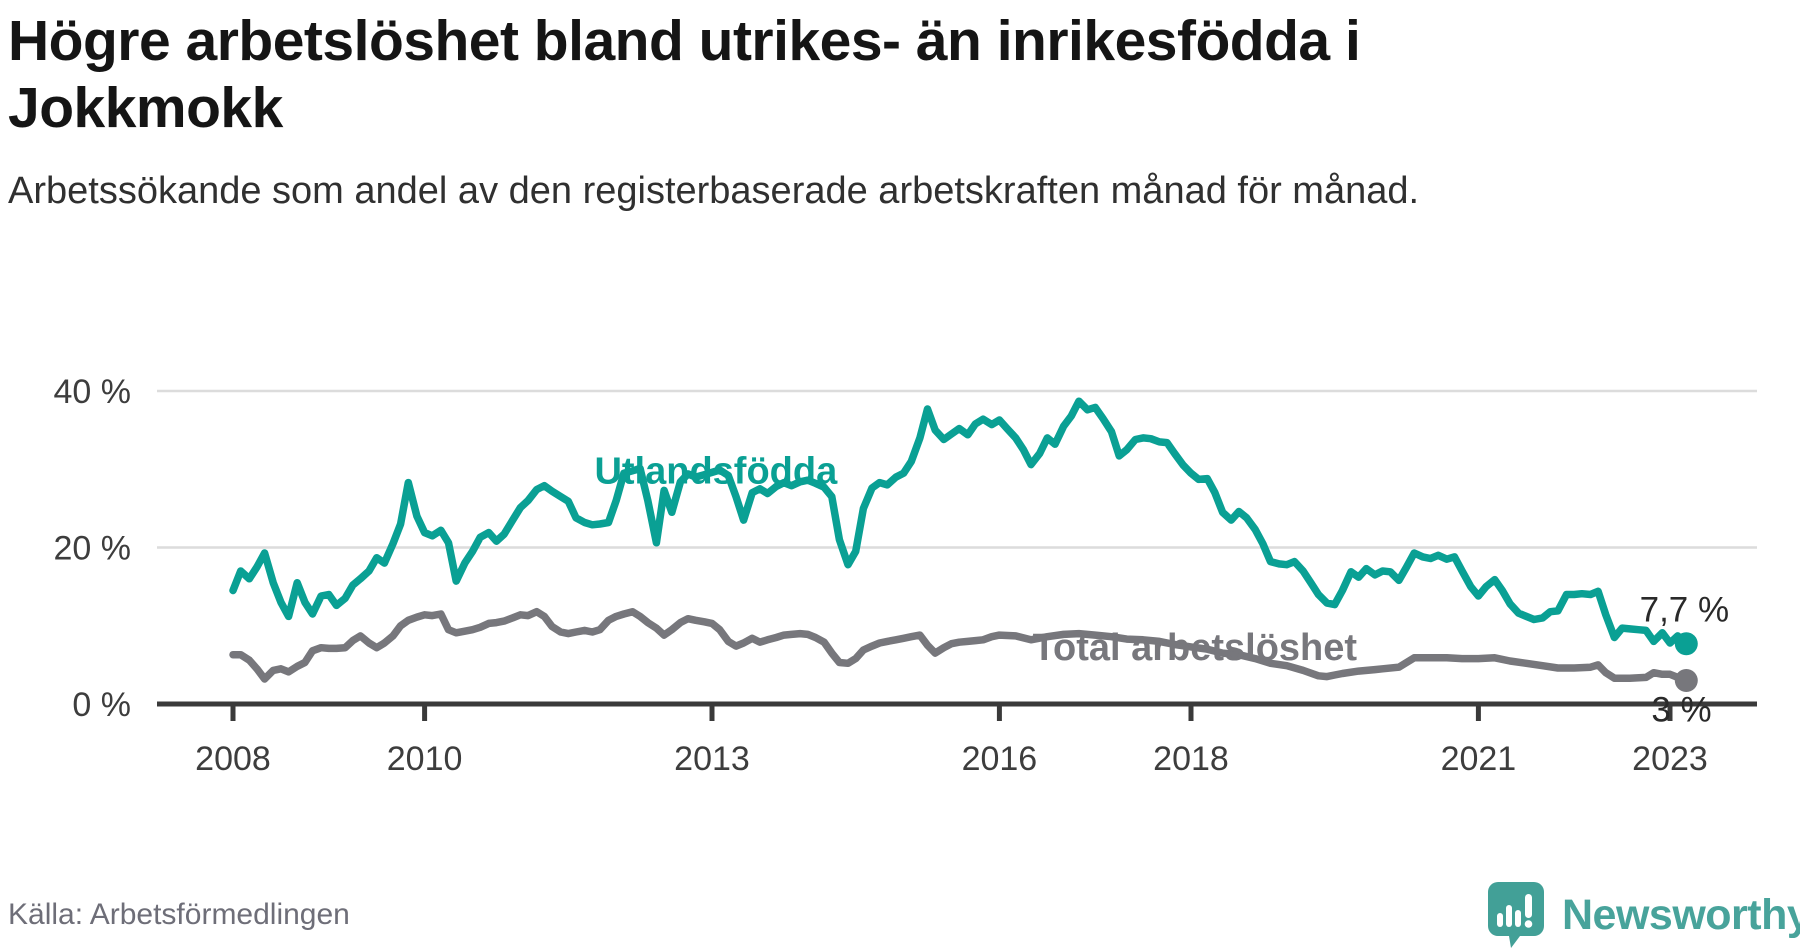 This screenshot has height=948, width=1800. What do you see at coordinates (1681, 710) in the screenshot?
I see `value-label-3: 3 %` at bounding box center [1681, 710].